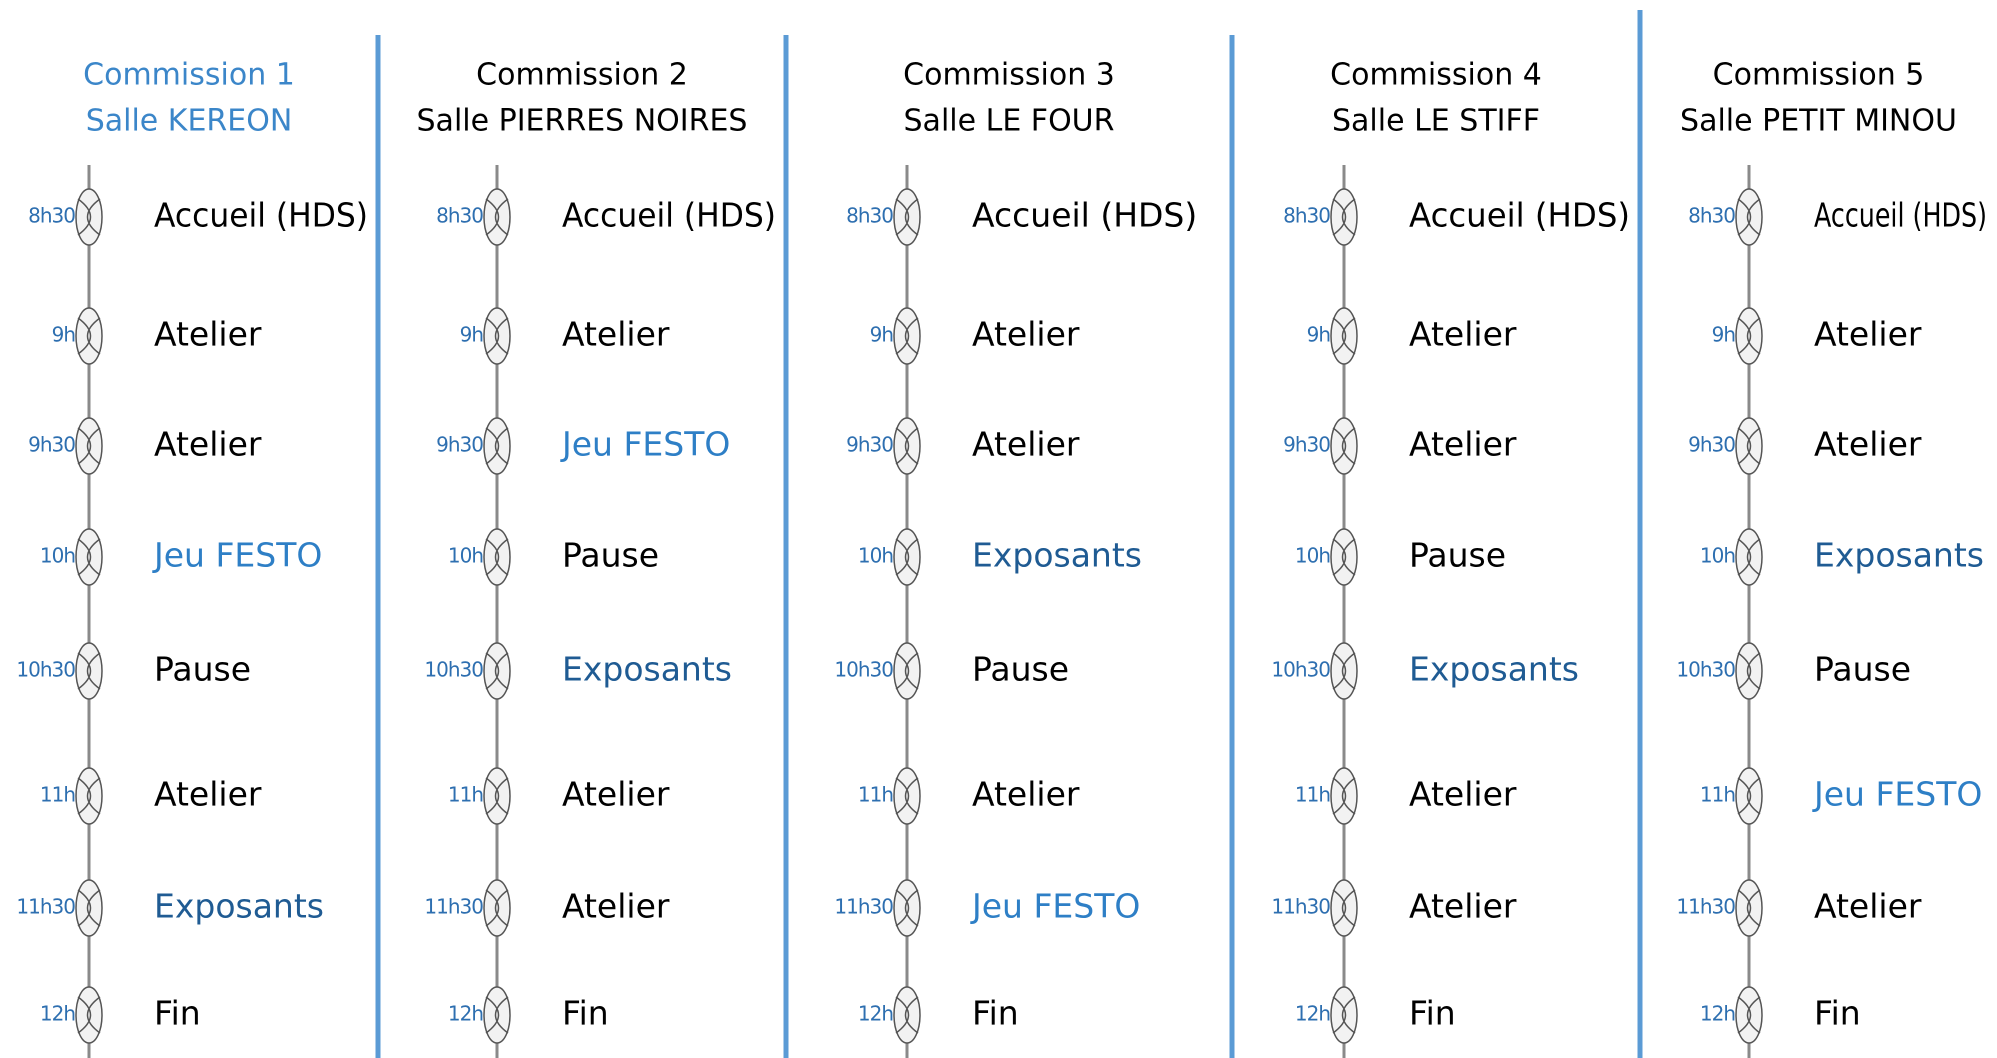 This screenshot has width=1997, height=1058. I want to click on column-title: Commission 5, so click(1819, 75).